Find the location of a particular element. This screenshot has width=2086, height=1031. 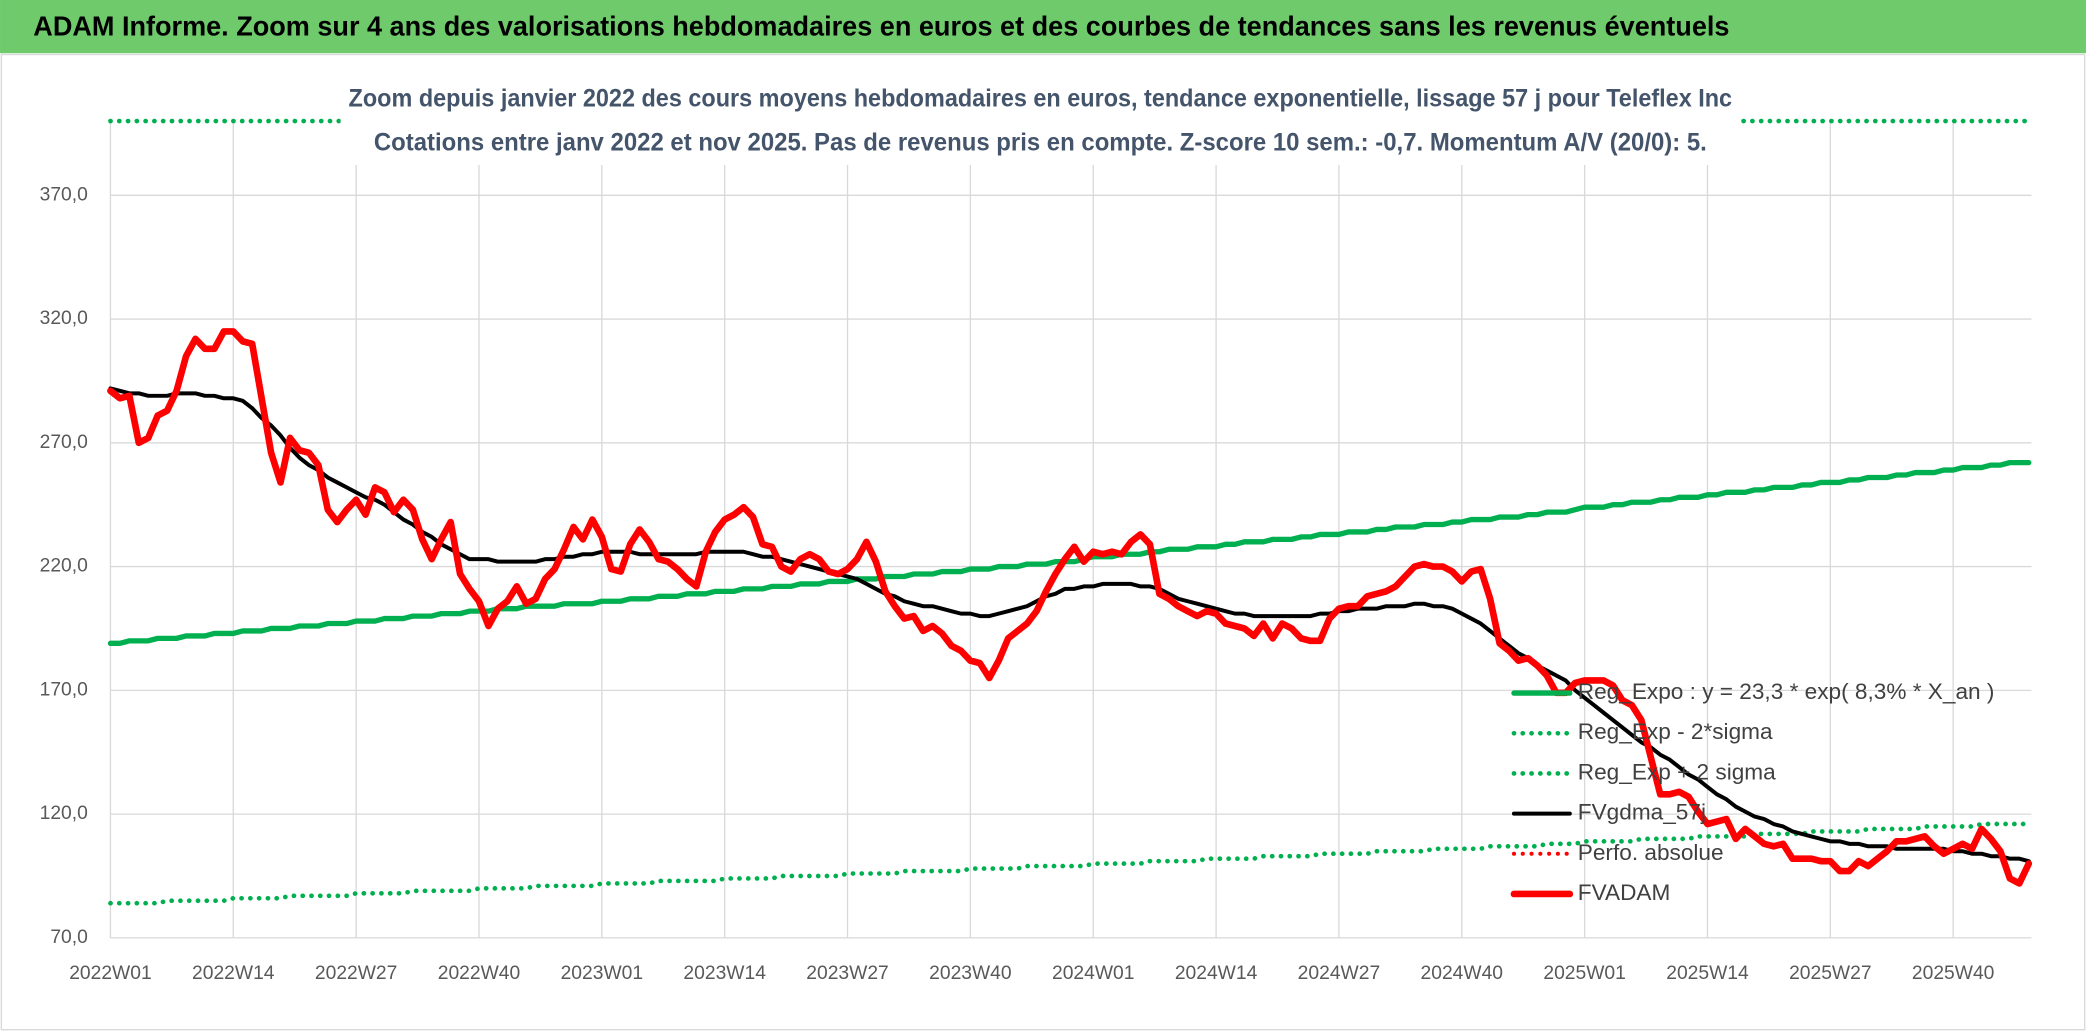

x-tick-label: 2022W40 is located at coordinates (479, 973).